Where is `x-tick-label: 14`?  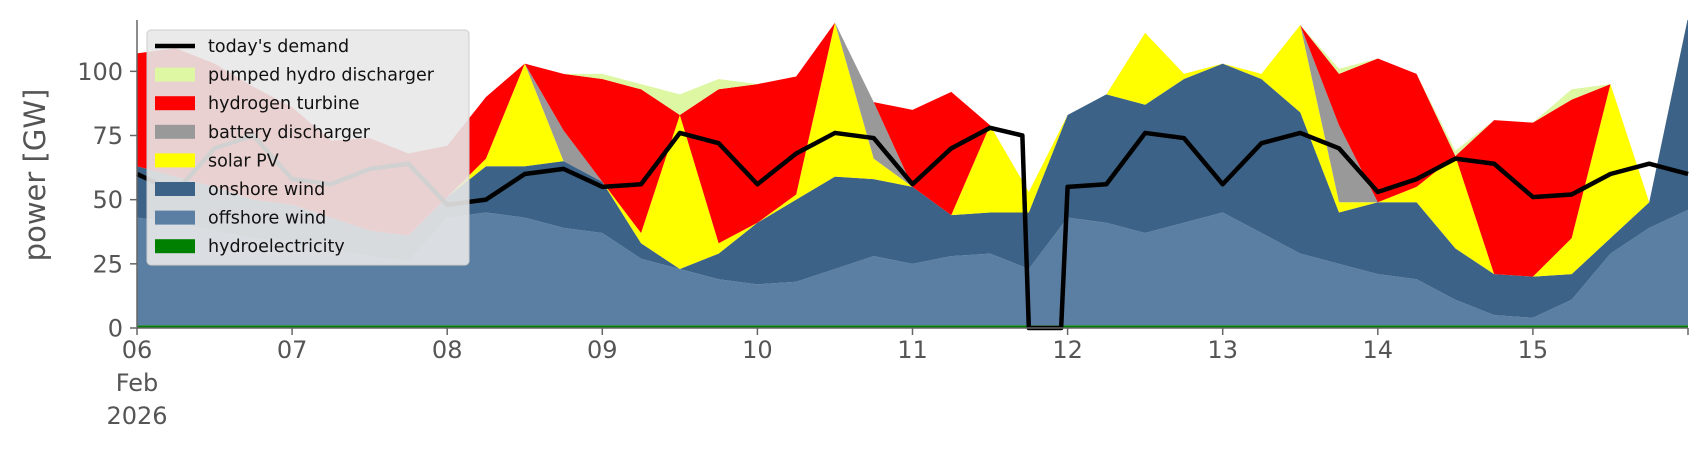
x-tick-label: 14 is located at coordinates (1378, 350).